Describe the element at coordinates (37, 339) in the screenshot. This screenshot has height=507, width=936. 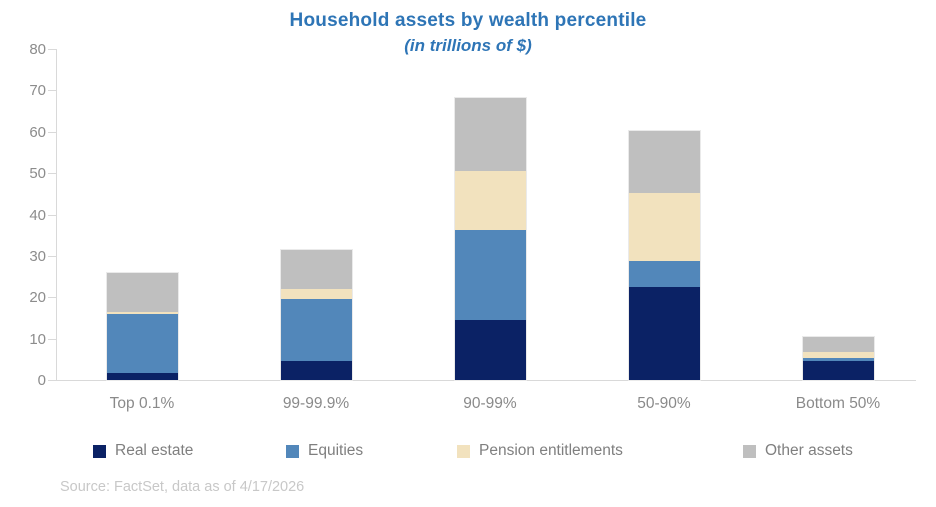
I see `y-tick-label: 10` at that location.